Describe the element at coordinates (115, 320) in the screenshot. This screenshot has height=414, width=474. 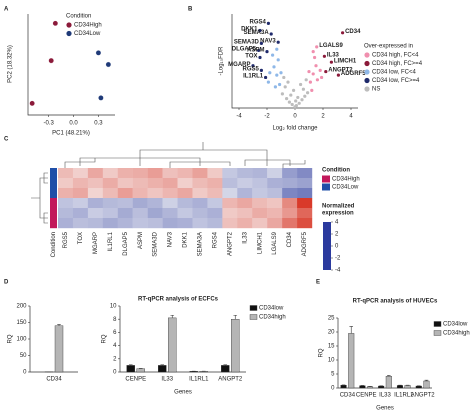
I see `y-tick-label: 8` at that location.